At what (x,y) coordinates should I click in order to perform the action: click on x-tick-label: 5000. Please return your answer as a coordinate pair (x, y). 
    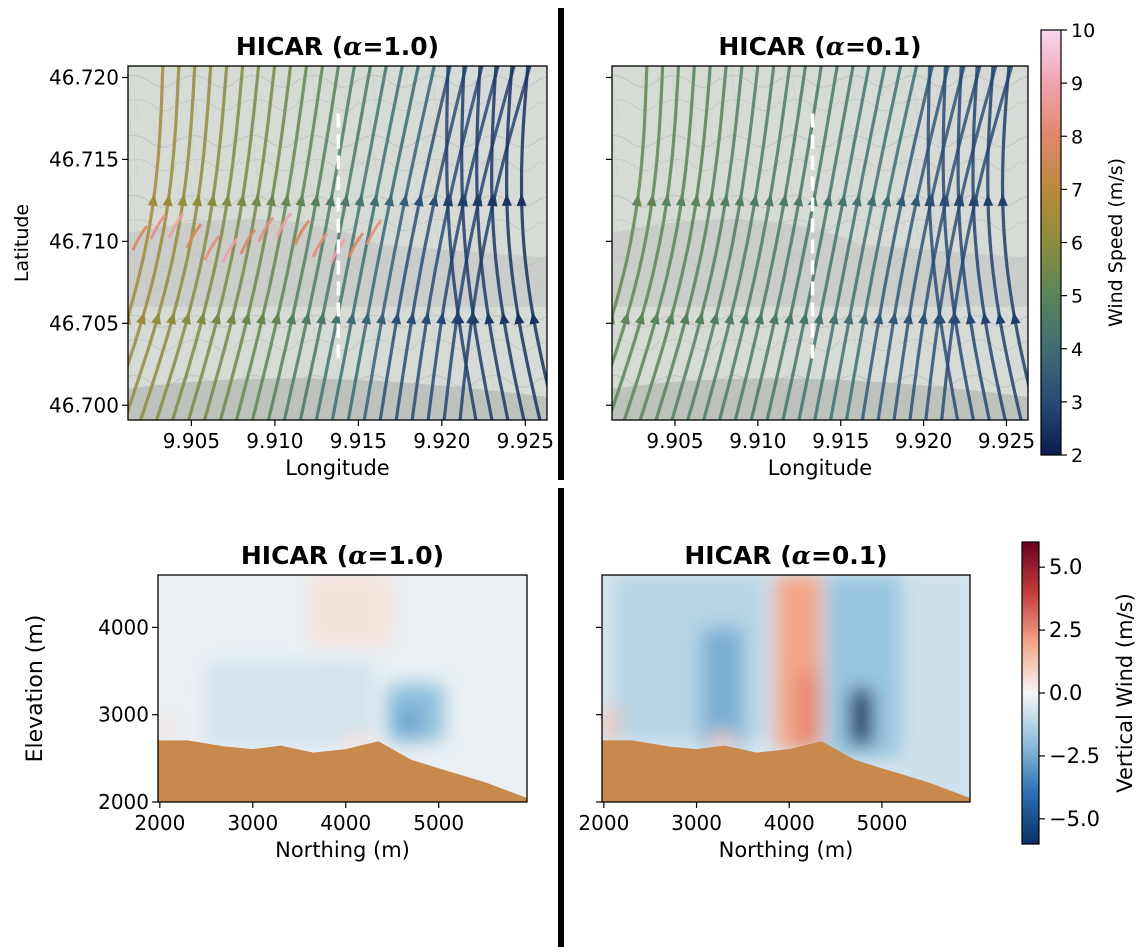
    Looking at the image, I should click on (438, 823).